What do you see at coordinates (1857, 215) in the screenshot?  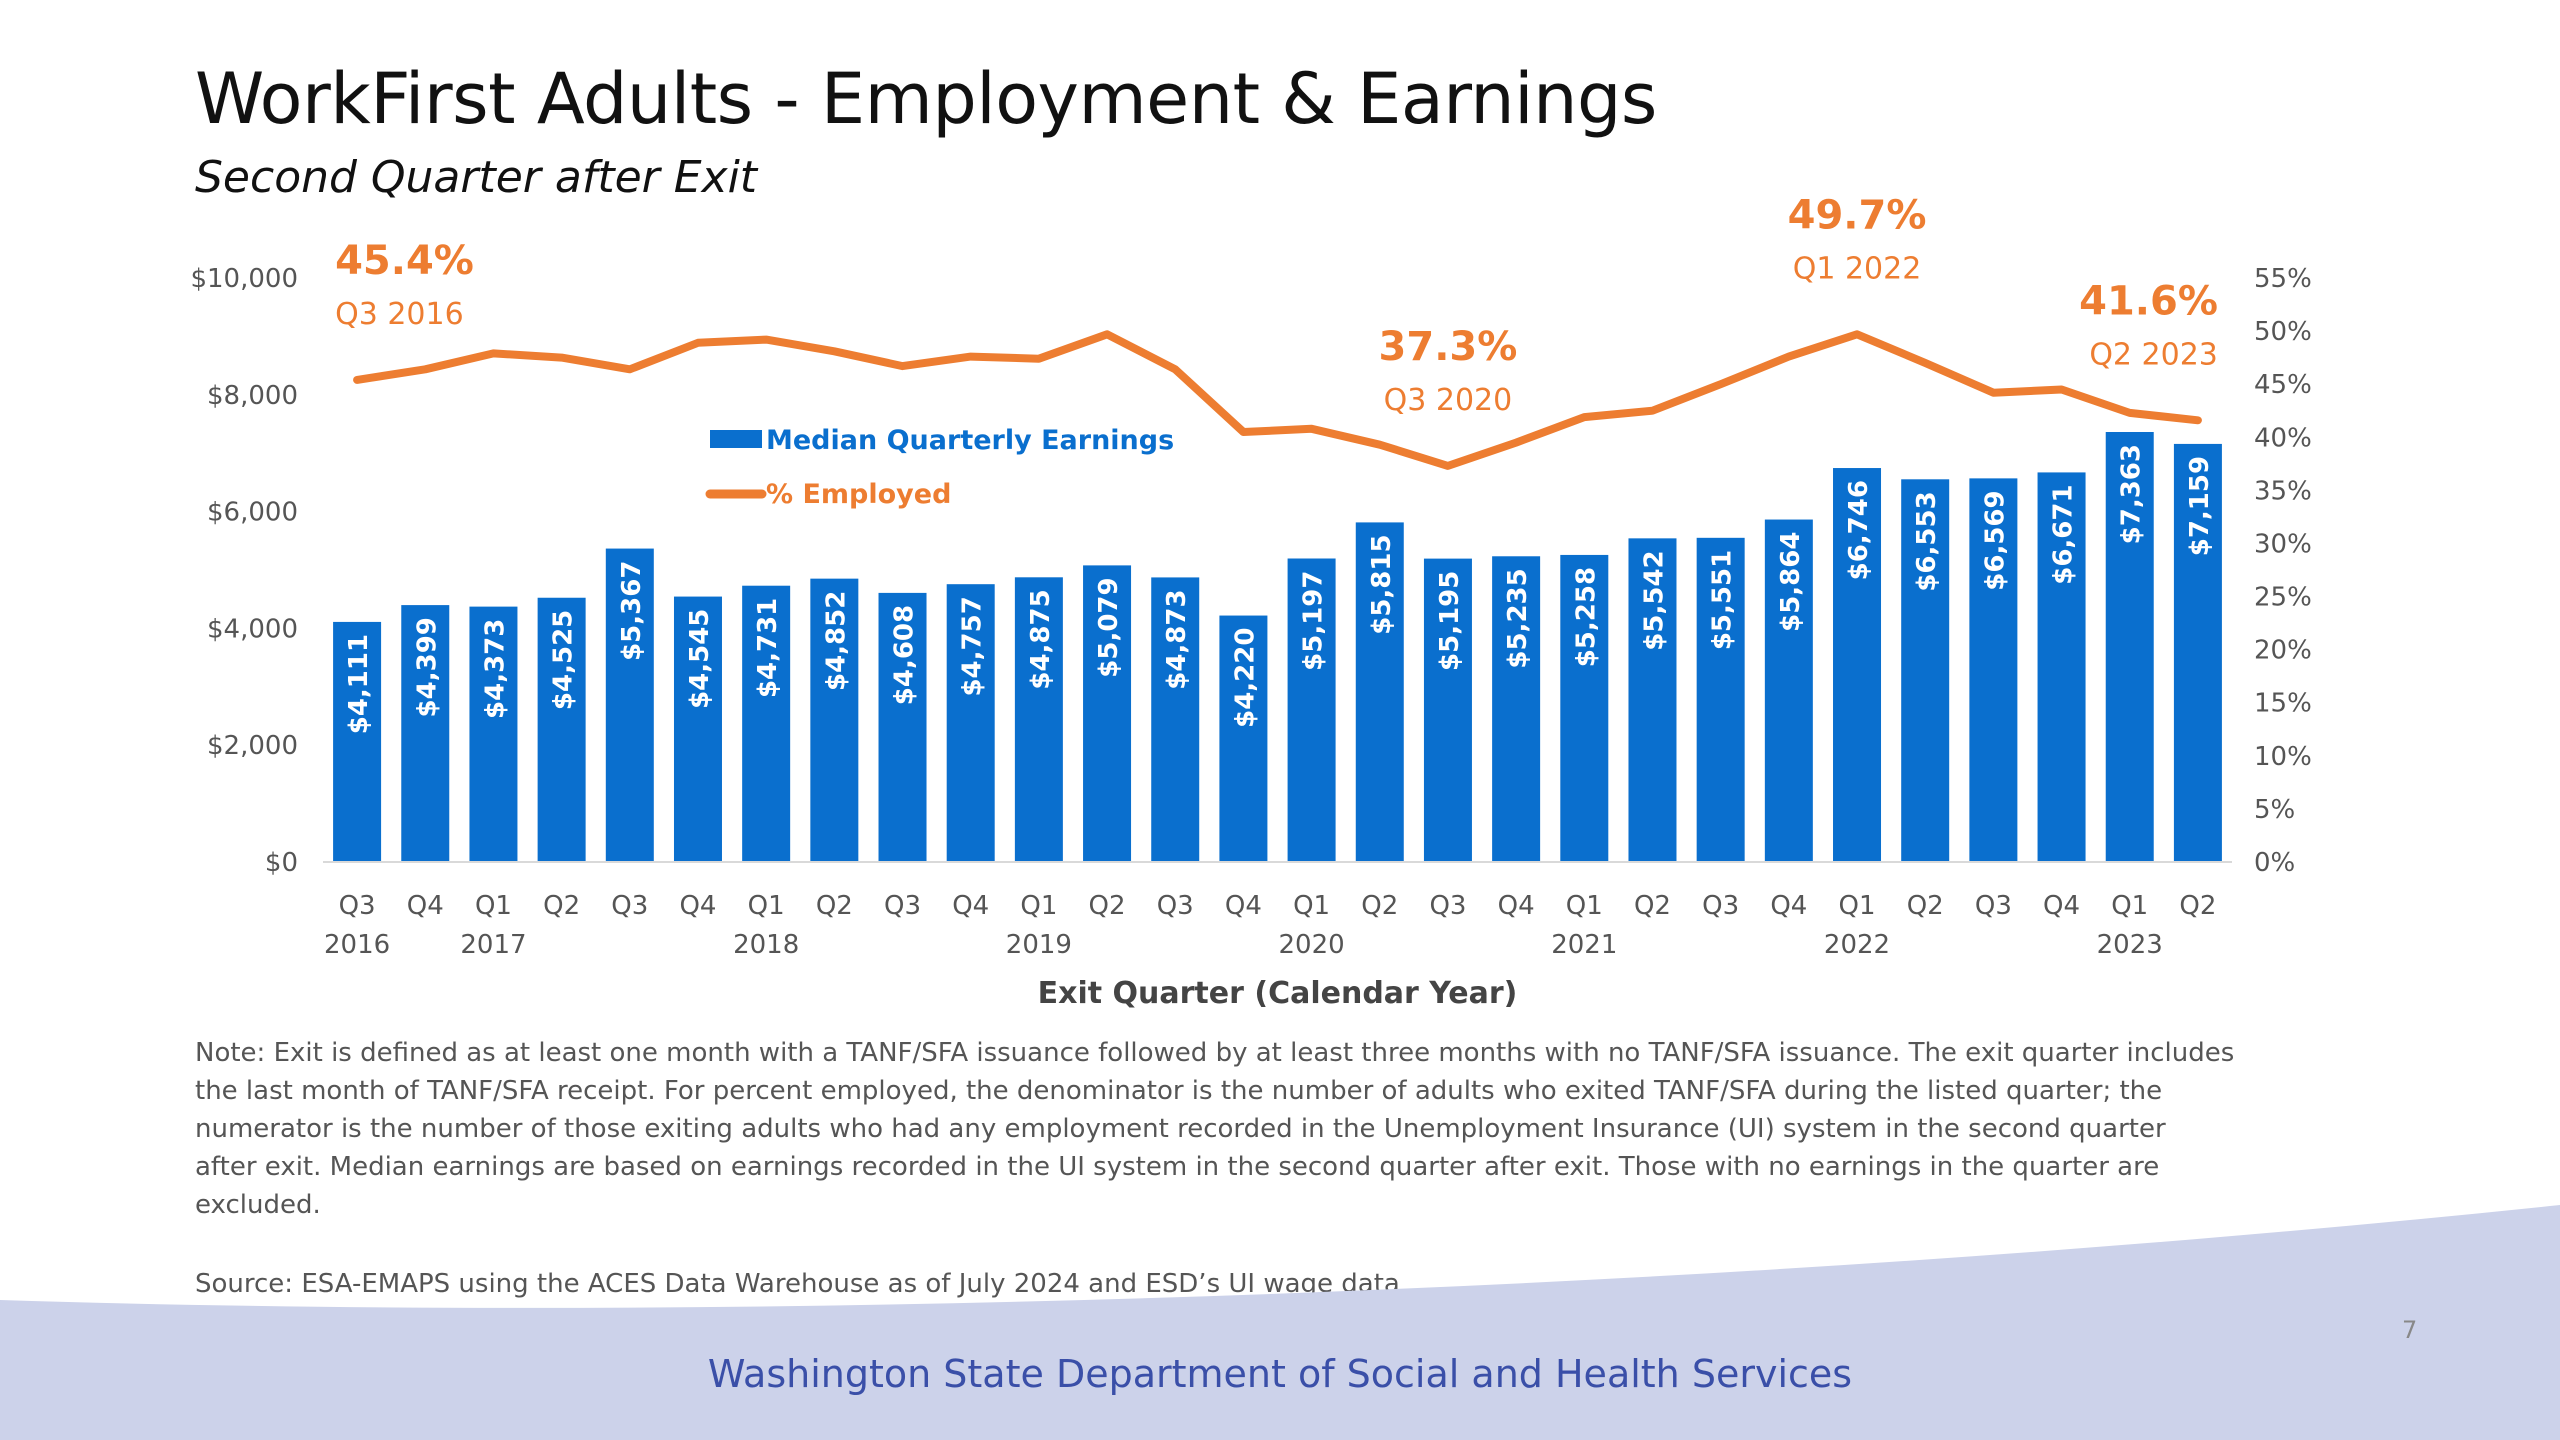 I see `annotation-value: 49.7%` at bounding box center [1857, 215].